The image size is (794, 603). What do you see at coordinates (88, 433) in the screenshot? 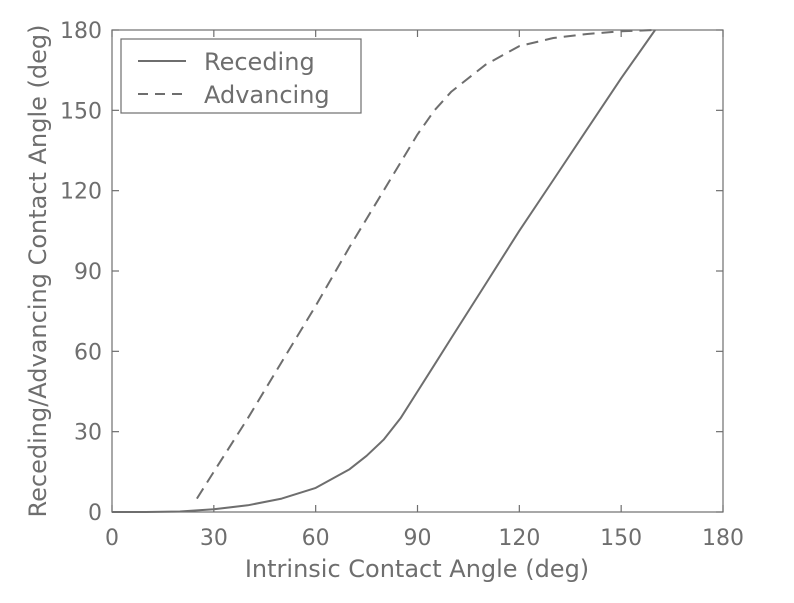
I see `y-tick-label: 30` at bounding box center [88, 433].